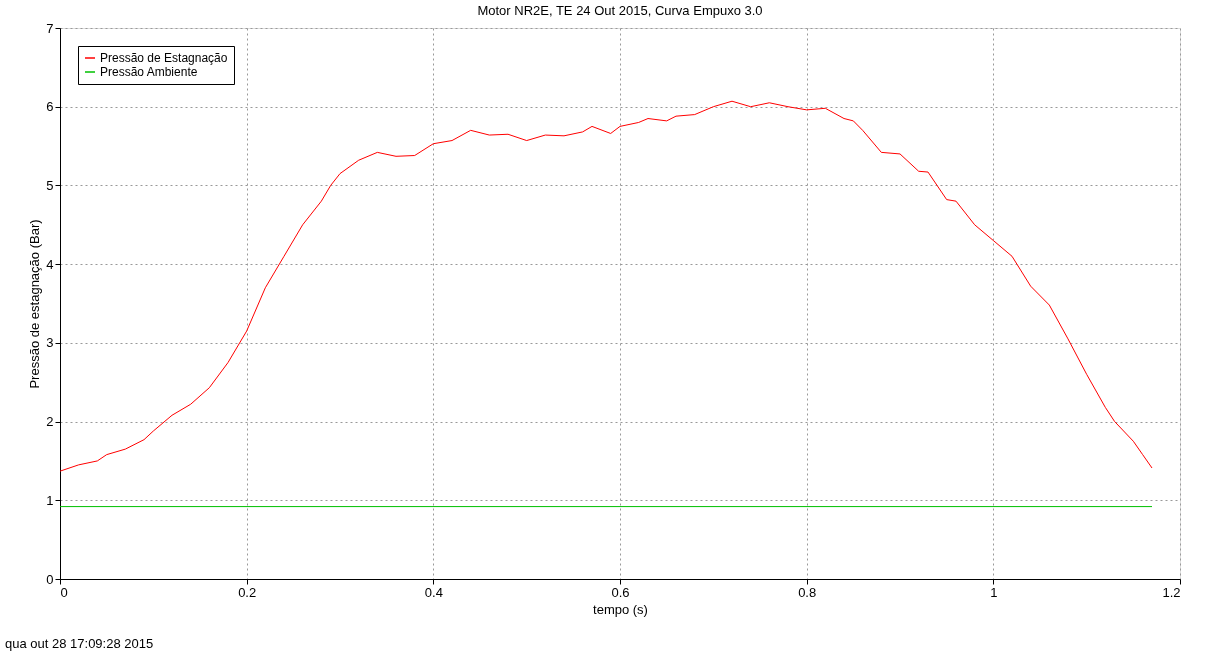  Describe the element at coordinates (79, 643) in the screenshot. I see `text: qua out 28 17:09:28 2015` at that location.